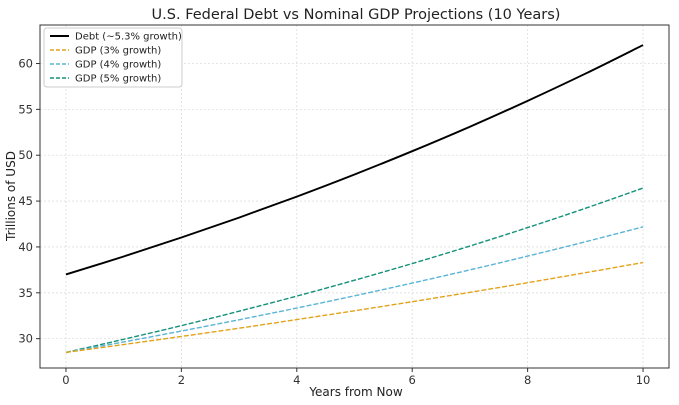 The height and width of the screenshot is (405, 679). Describe the element at coordinates (118, 65) in the screenshot. I see `legend-label: GDP (4% growth)` at that location.